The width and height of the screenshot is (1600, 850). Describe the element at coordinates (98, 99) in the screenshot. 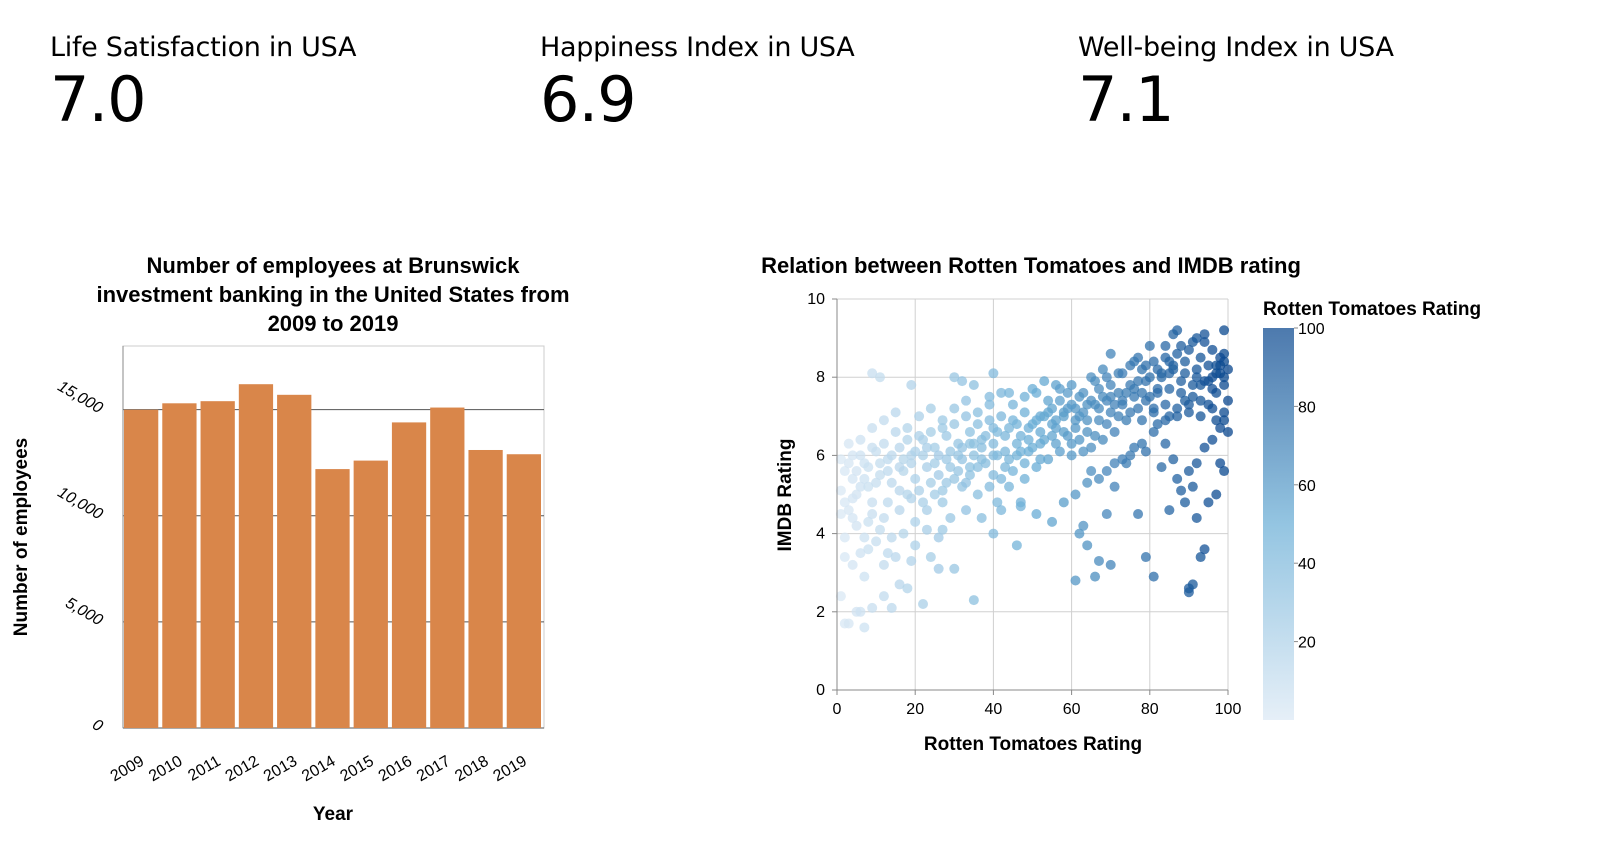

I see `kpi-value: 7.0` at that location.